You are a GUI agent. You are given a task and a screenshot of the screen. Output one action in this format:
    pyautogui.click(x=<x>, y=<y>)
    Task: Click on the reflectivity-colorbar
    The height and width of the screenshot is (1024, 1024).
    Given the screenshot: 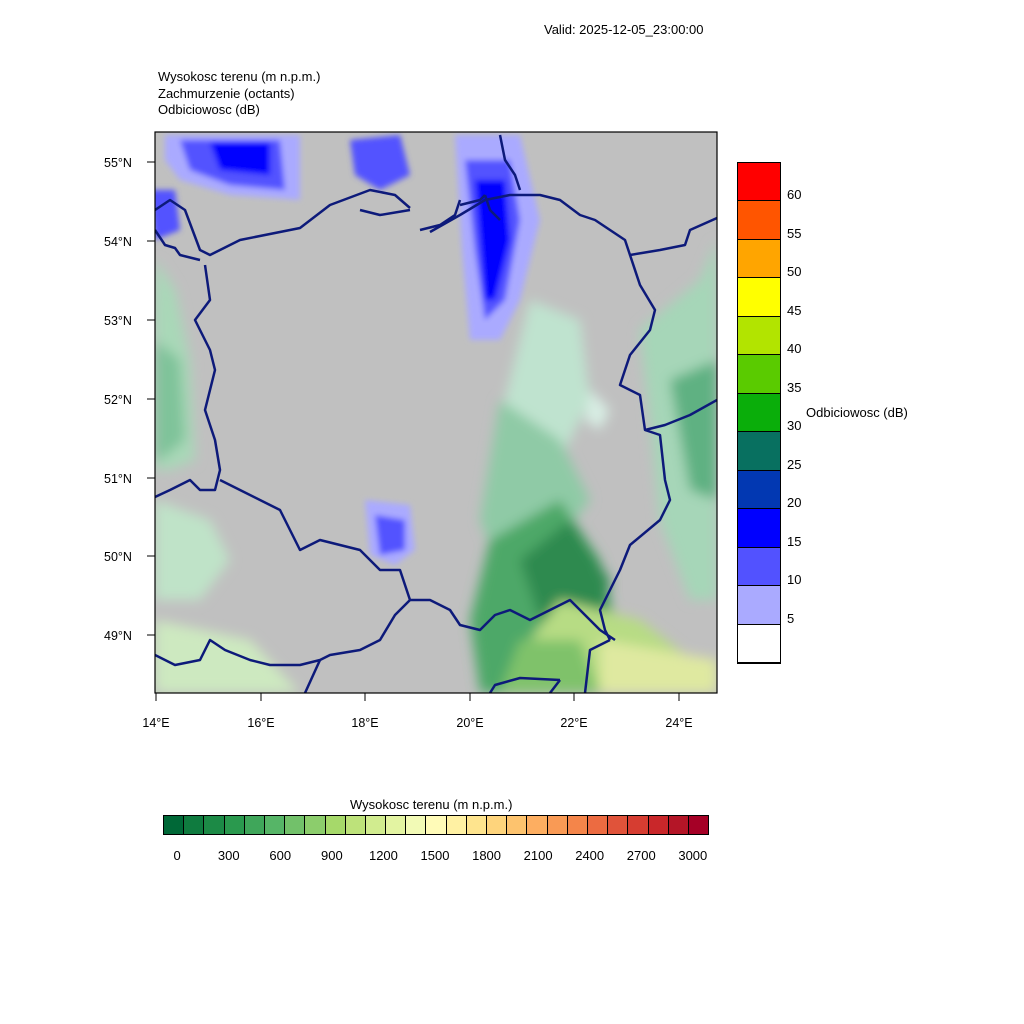 What is the action you would take?
    pyautogui.click(x=759, y=413)
    